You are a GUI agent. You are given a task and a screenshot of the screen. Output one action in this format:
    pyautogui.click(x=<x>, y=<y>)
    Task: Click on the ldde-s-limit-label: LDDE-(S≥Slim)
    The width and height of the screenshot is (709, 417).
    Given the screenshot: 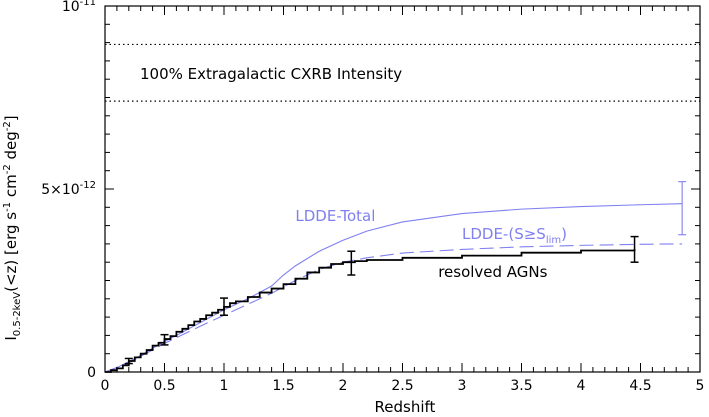 What is the action you would take?
    pyautogui.click(x=514, y=235)
    